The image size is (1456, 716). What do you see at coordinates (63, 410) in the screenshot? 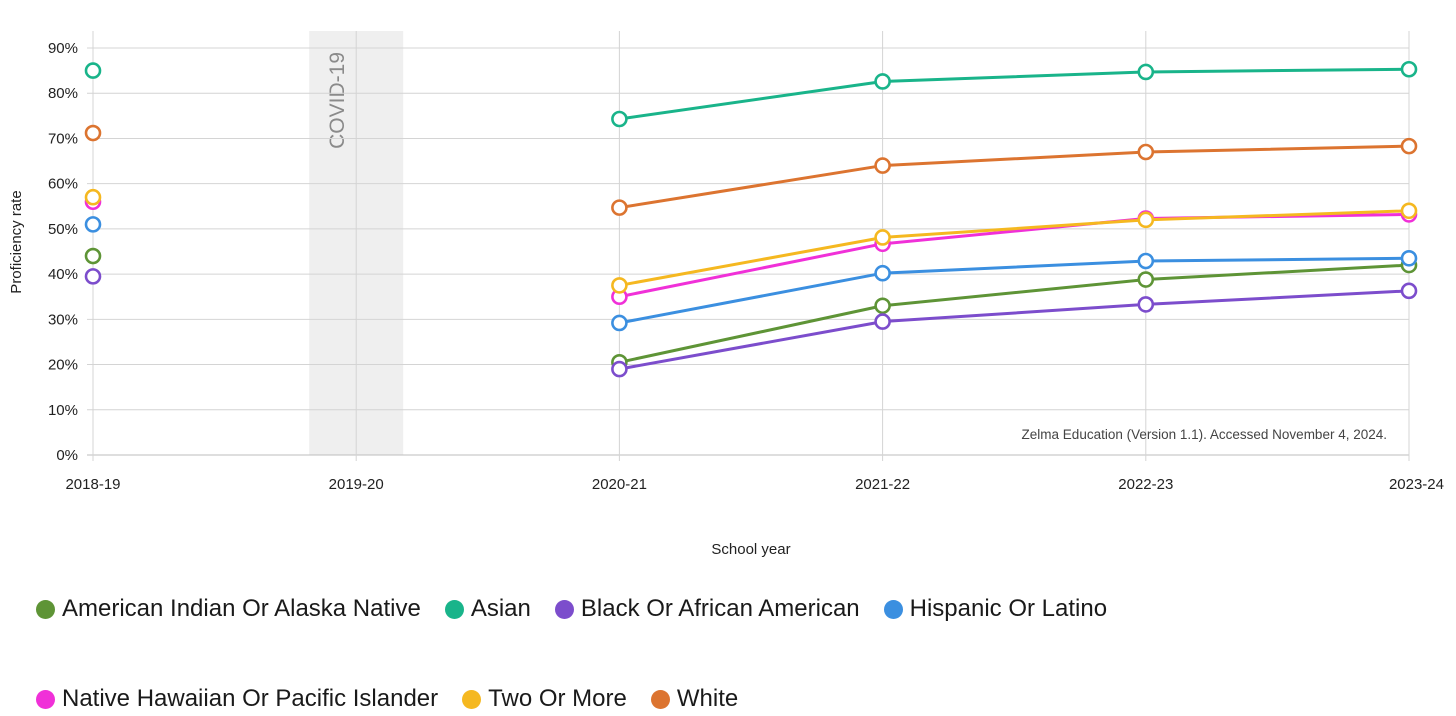
I see `y-tick-label: 10%` at bounding box center [63, 410].